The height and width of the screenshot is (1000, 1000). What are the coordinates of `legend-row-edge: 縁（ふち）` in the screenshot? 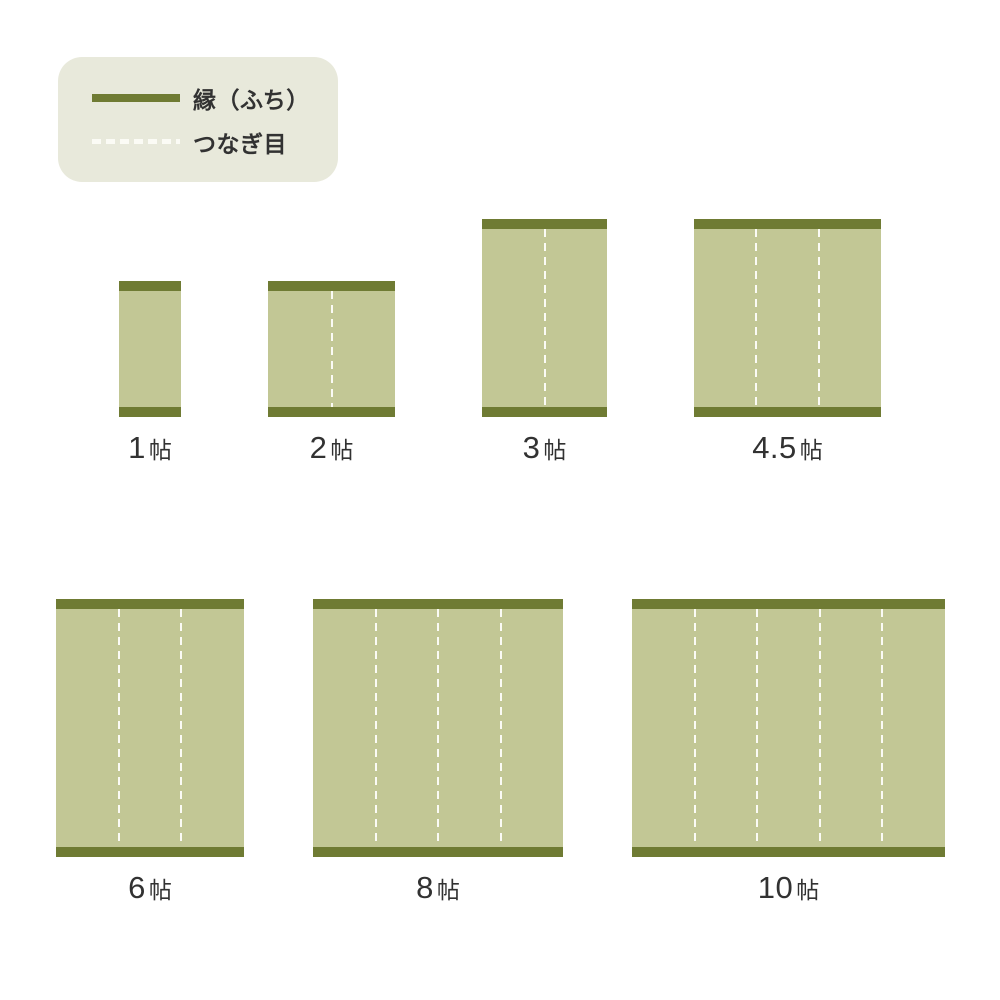 It's located at (215, 99).